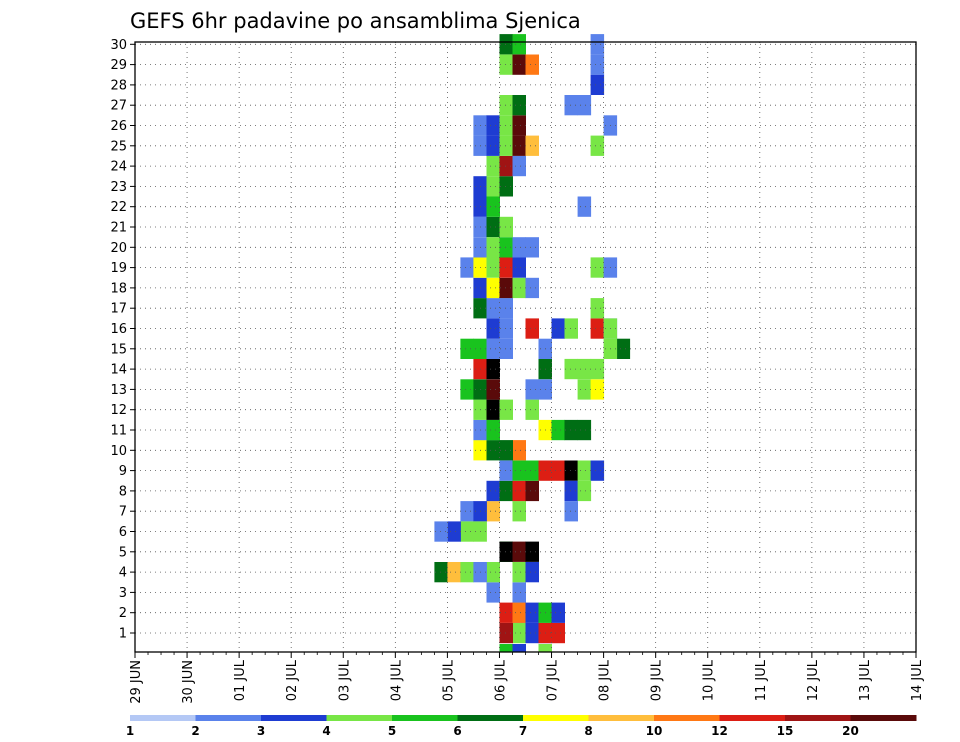 This screenshot has height=742, width=960. I want to click on x-tick-label: 14 JUL, so click(917, 680).